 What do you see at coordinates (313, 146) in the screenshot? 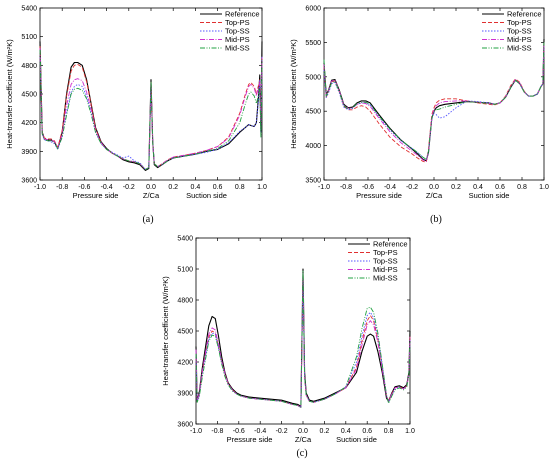
I see `y-tick-label: 4000` at bounding box center [313, 146].